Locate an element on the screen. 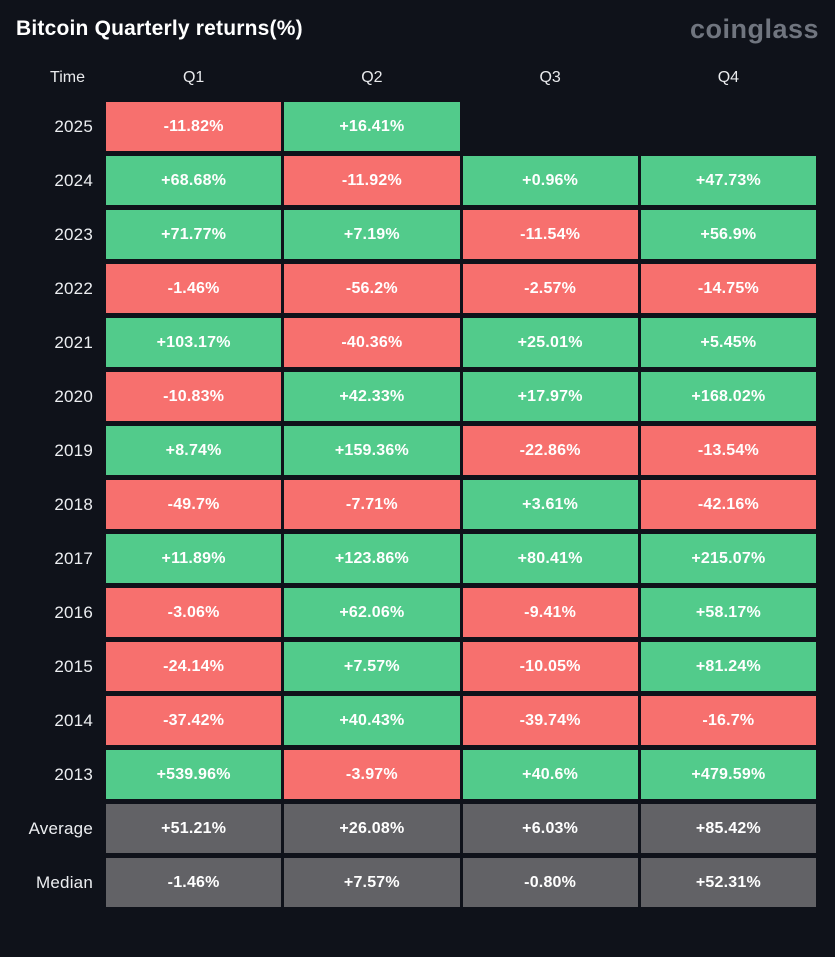  column-header-q2: Q2 is located at coordinates (372, 77).